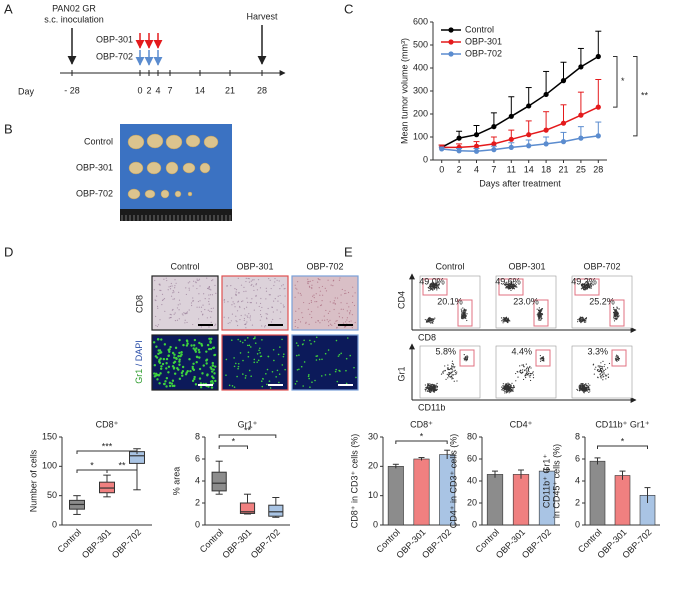  Describe the element at coordinates (597, 351) in the screenshot. I see `gate-label: 3.3%` at that location.